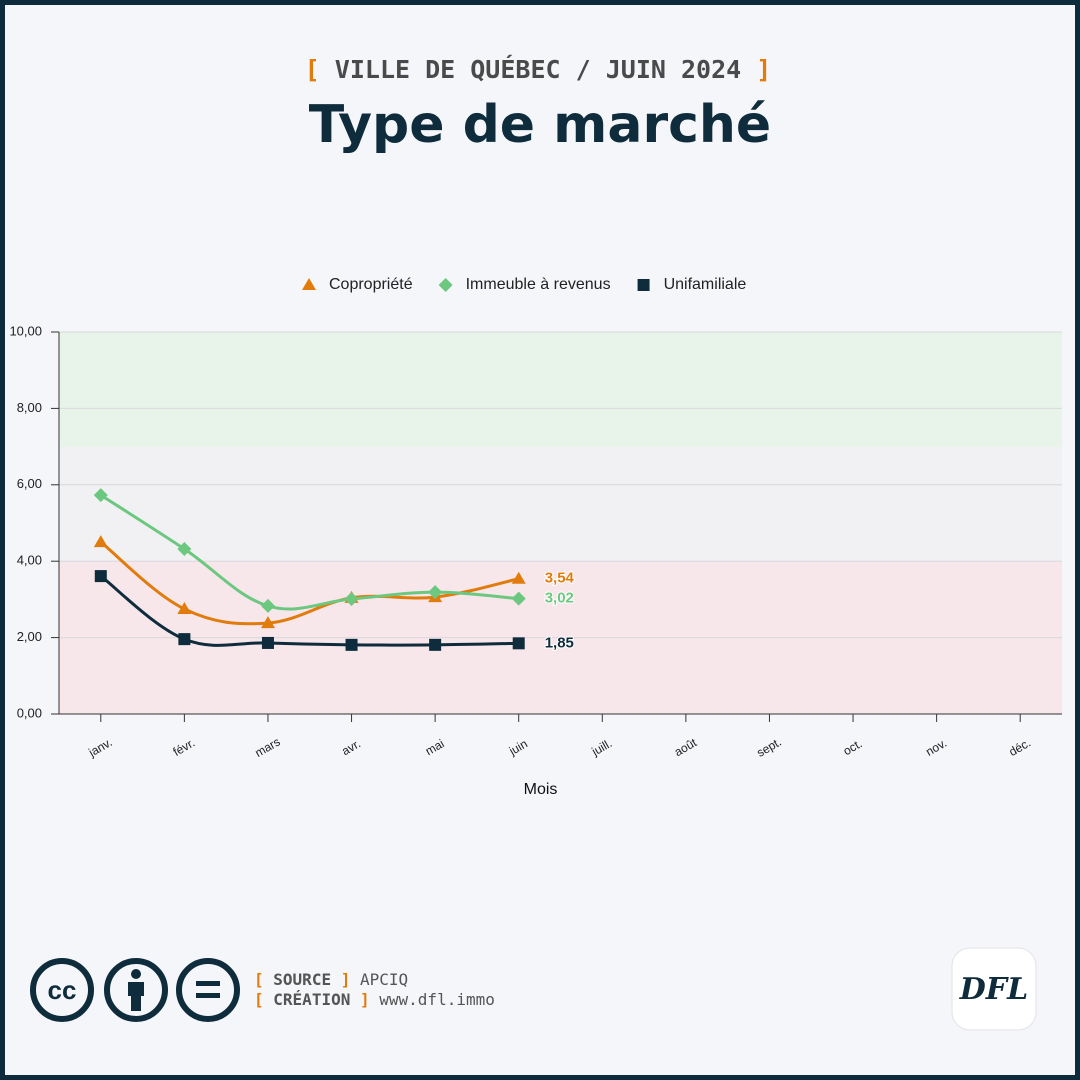 Image resolution: width=1080 pixels, height=1080 pixels. Describe the element at coordinates (62, 990) in the screenshot. I see `svg-text: cc` at that location.